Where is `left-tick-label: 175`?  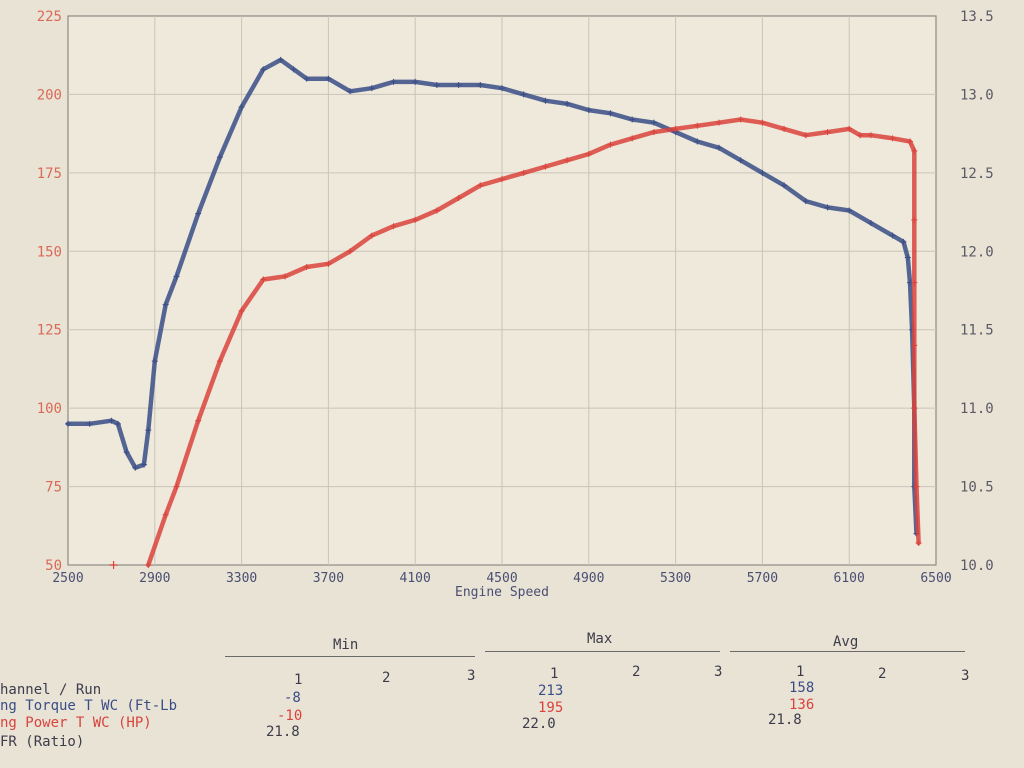
left-tick-label: 175 is located at coordinates (49, 174).